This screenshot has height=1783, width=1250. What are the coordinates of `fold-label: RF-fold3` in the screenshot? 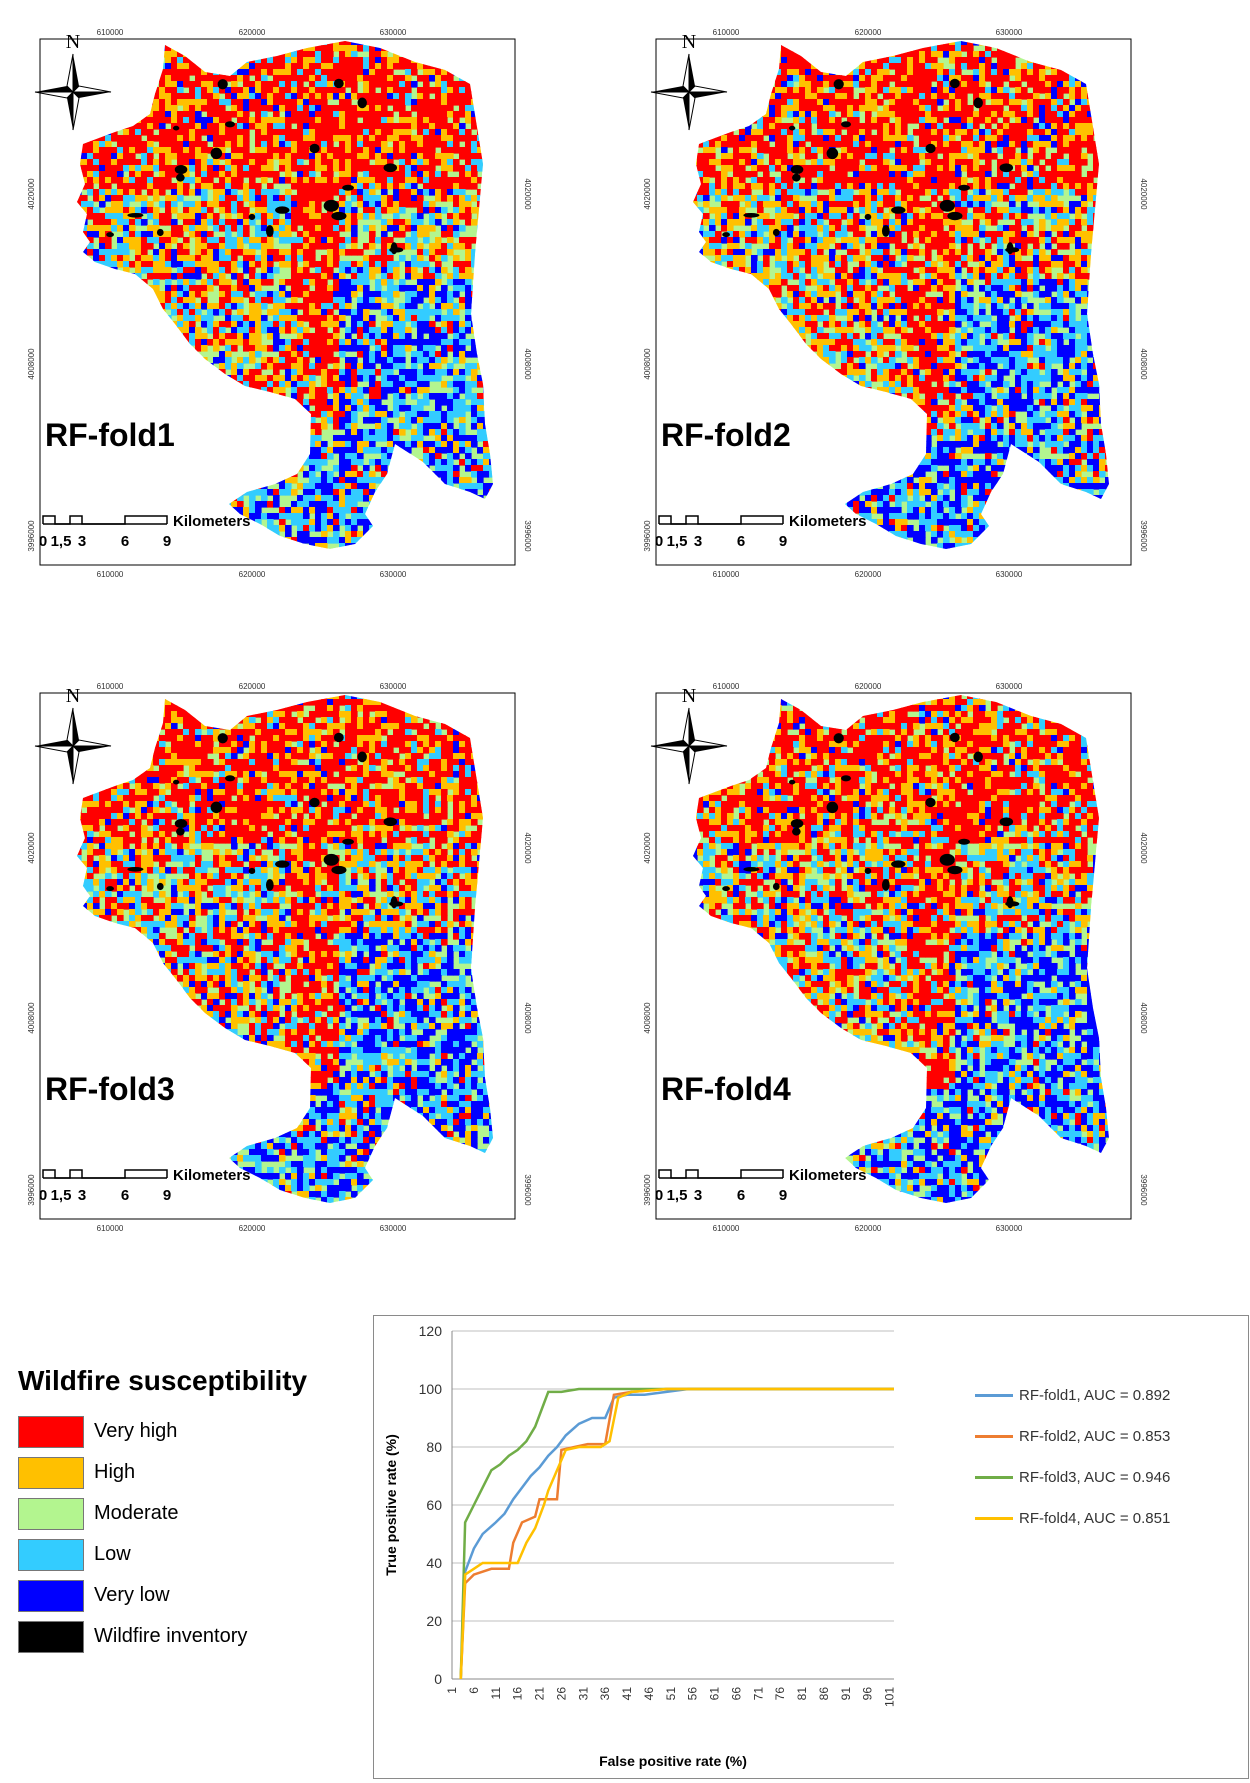 It's located at (110, 1089).